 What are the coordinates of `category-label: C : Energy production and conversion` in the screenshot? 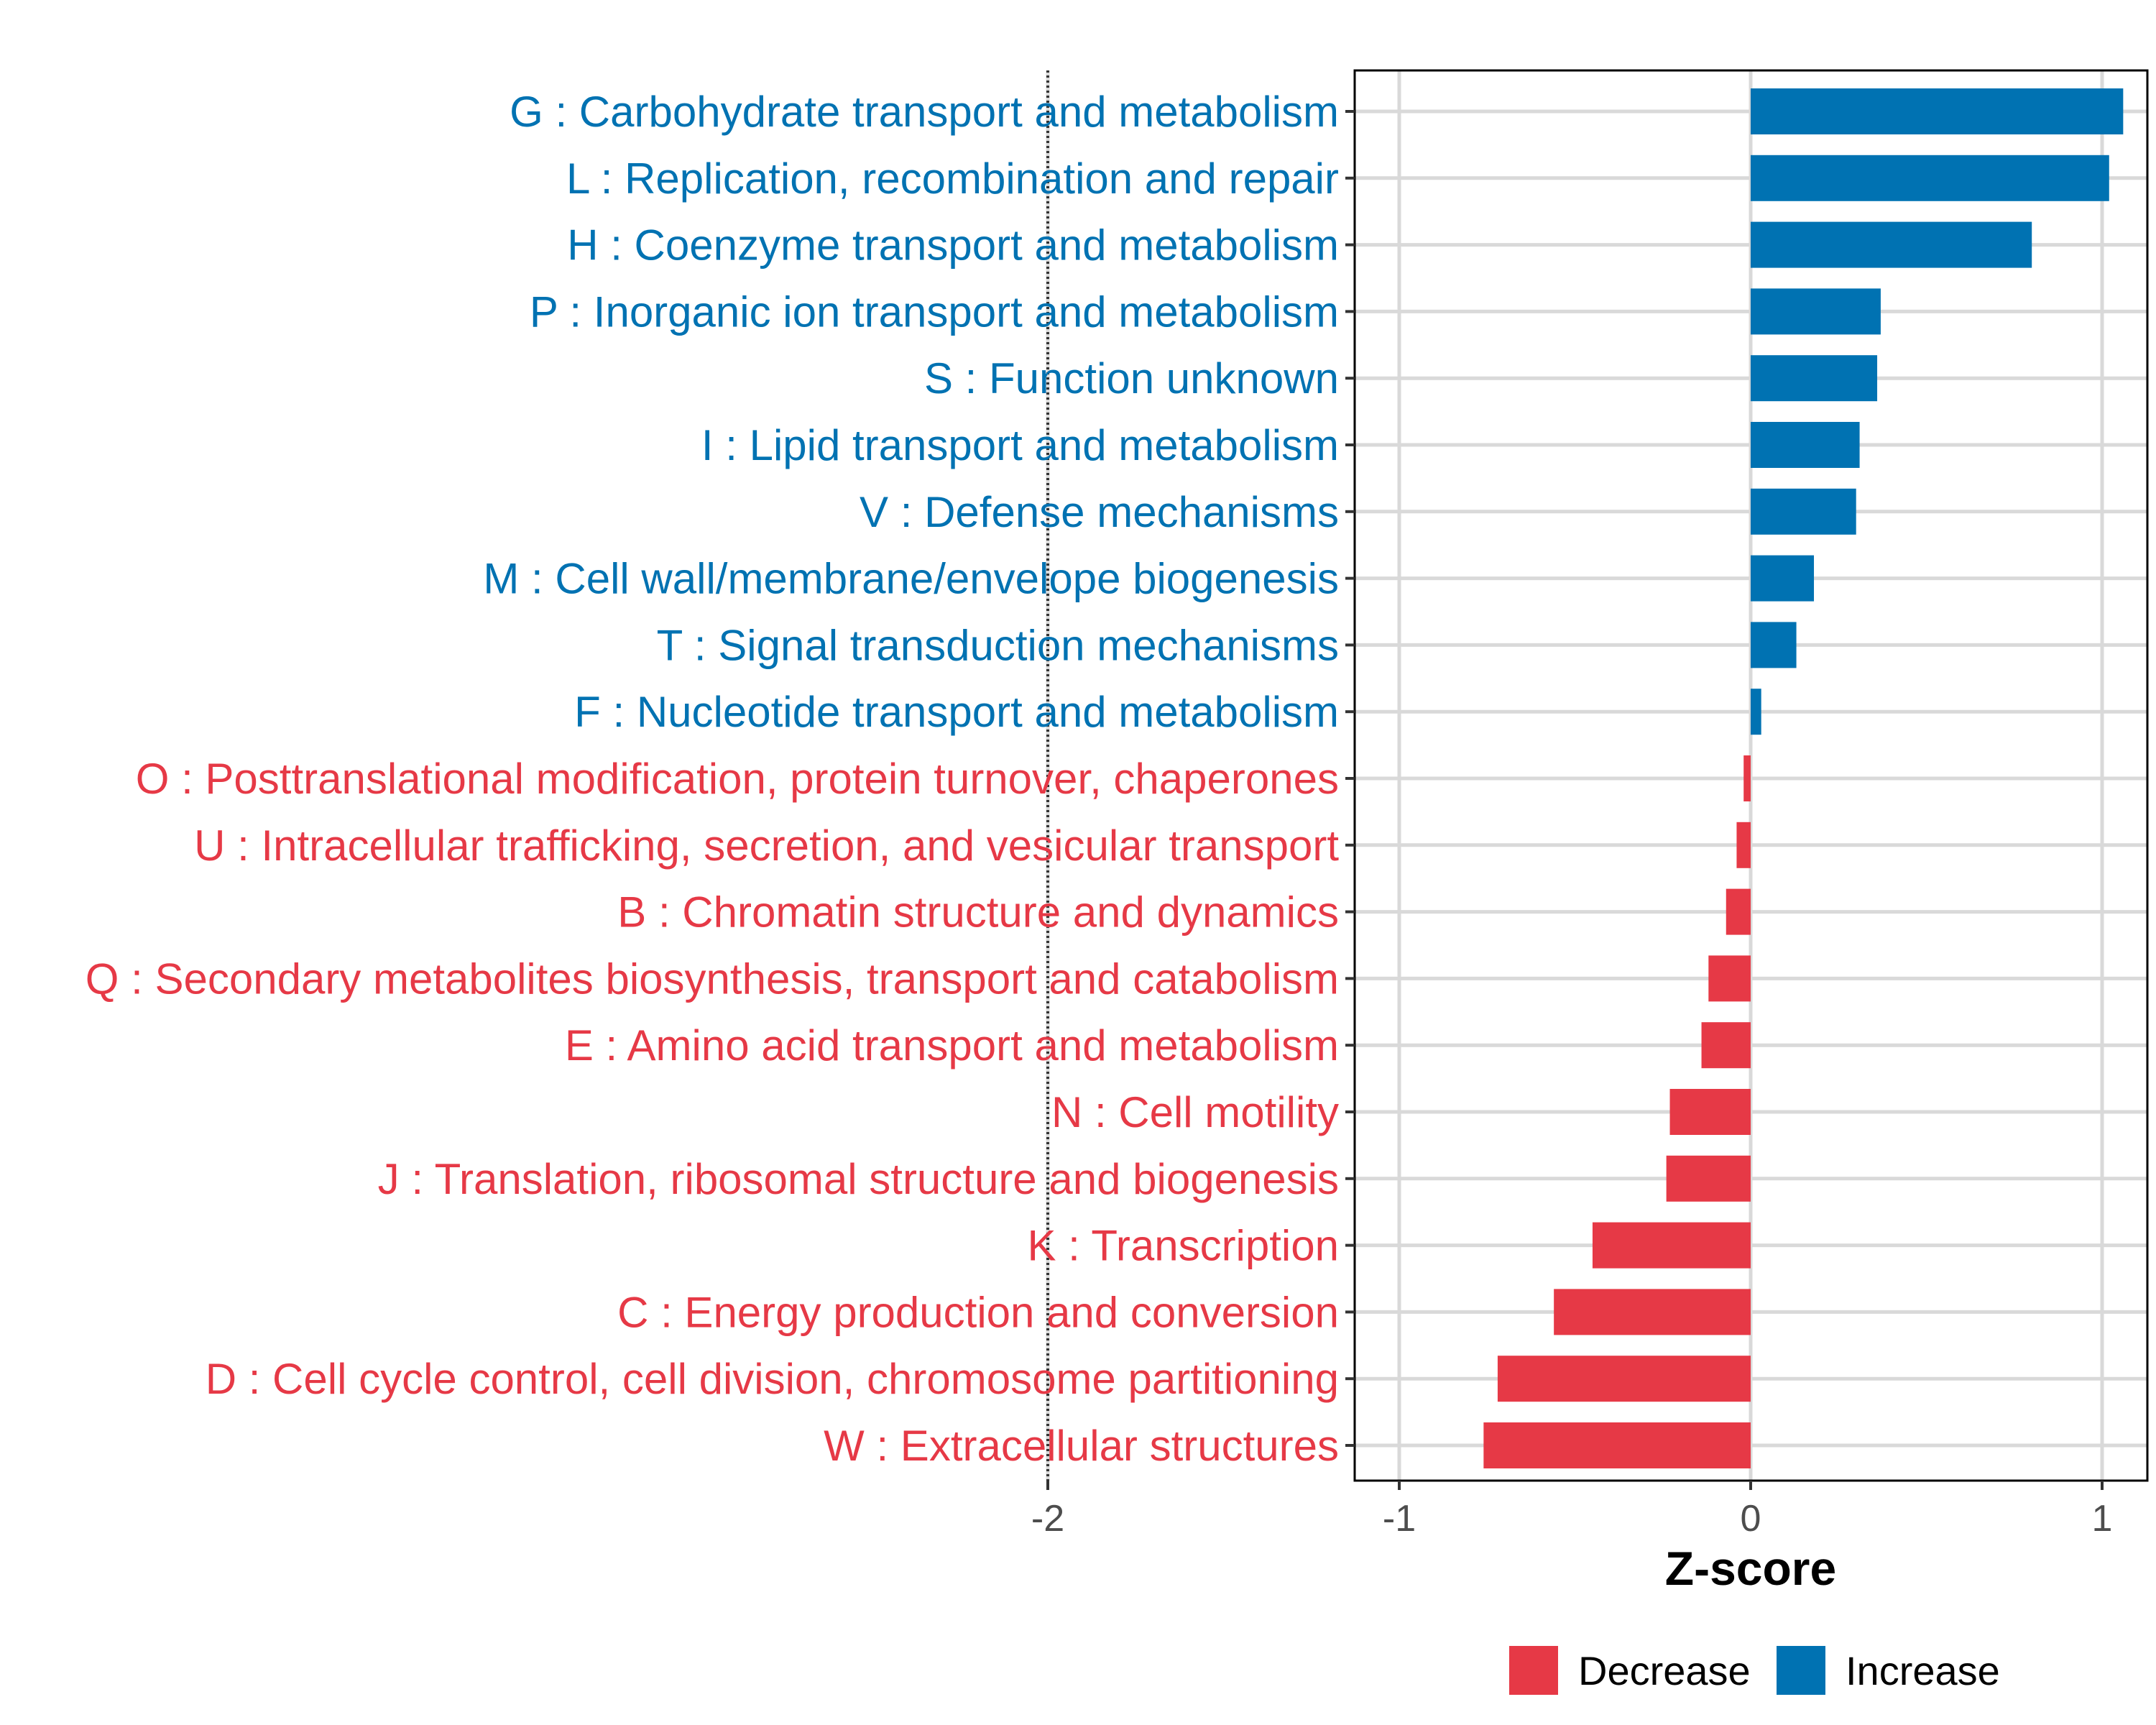 It's located at (978, 1312).